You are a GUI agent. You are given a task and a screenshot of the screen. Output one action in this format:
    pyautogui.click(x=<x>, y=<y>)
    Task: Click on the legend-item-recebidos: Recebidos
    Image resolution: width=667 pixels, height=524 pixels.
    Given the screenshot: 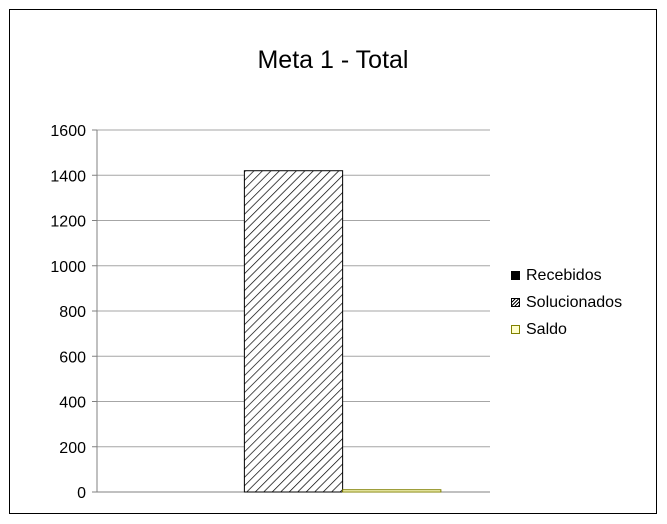 What is the action you would take?
    pyautogui.click(x=566, y=275)
    